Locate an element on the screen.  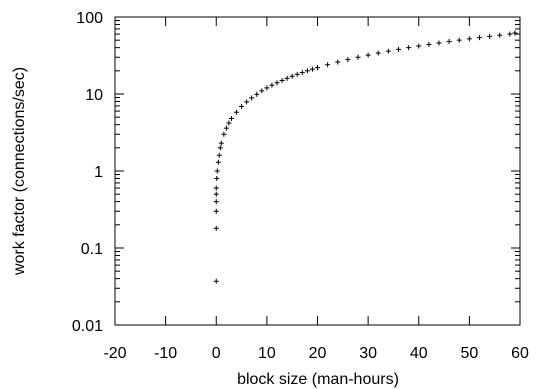
y-tick-label: 100 is located at coordinates (89, 18).